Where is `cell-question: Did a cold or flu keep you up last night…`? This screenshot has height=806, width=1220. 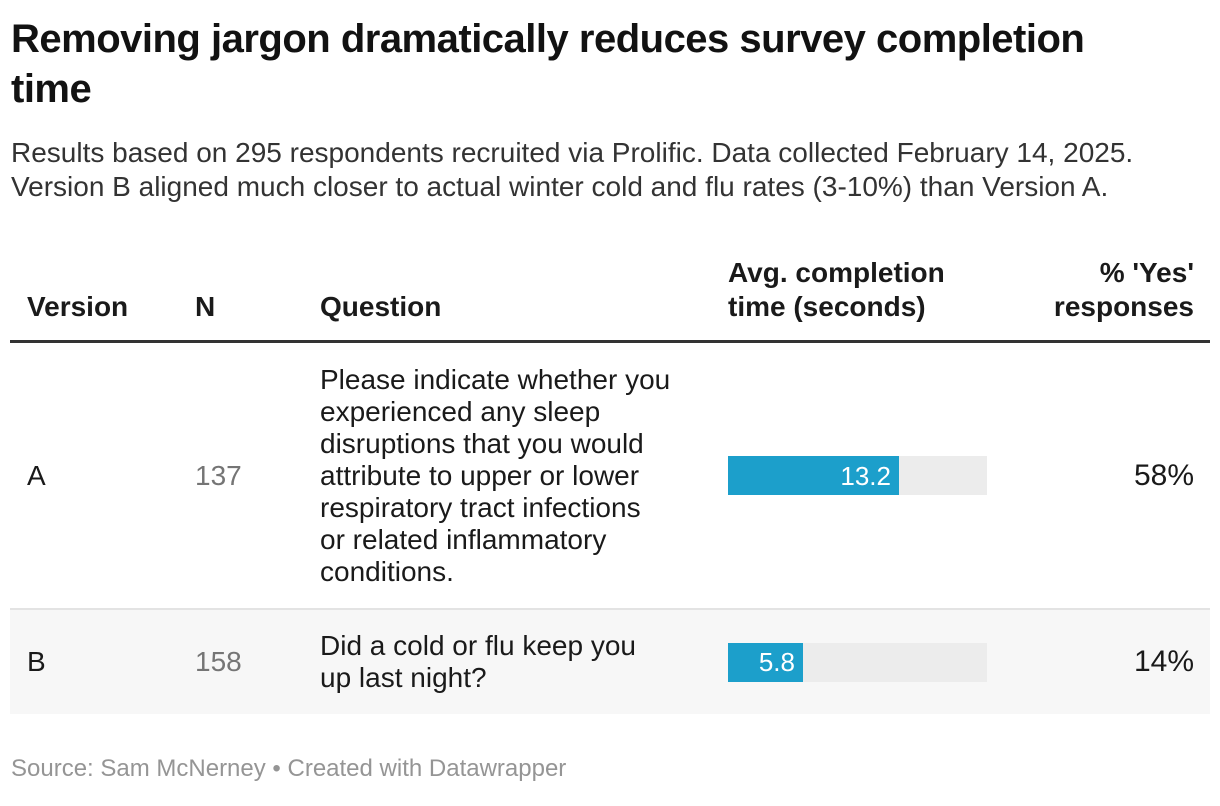 cell-question: Did a cold or flu keep you up last night… is located at coordinates (478, 661).